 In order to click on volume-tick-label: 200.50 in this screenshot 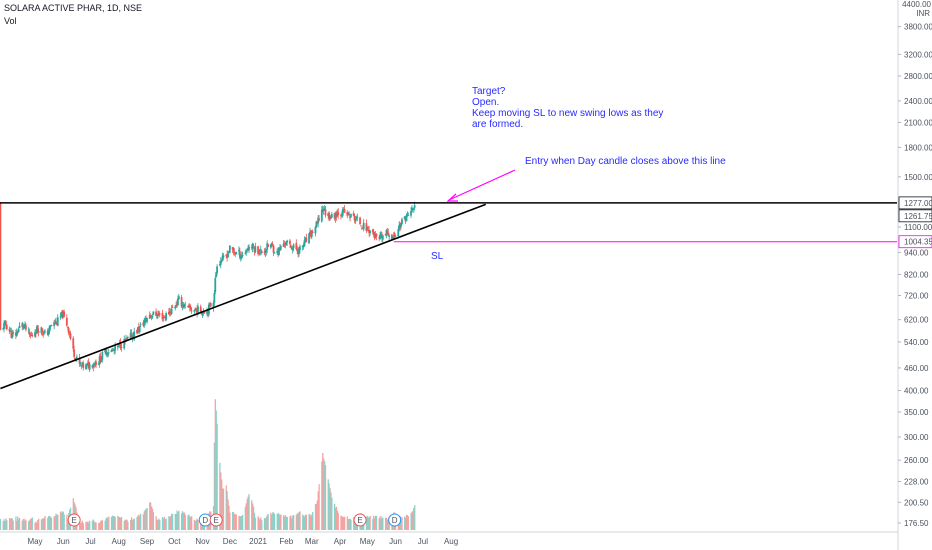, I will do `click(916, 502)`.